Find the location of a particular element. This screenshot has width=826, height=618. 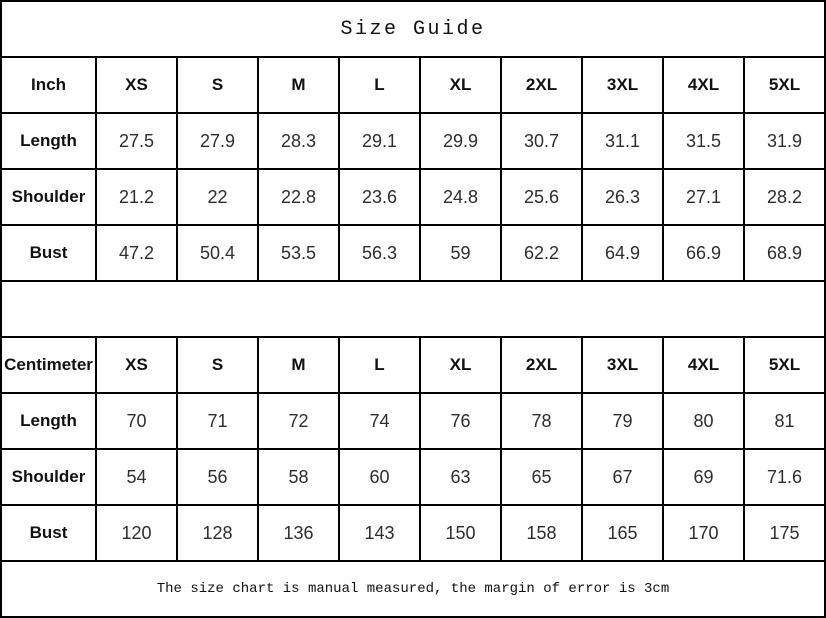

value-cell: 56.3 is located at coordinates (379, 253).